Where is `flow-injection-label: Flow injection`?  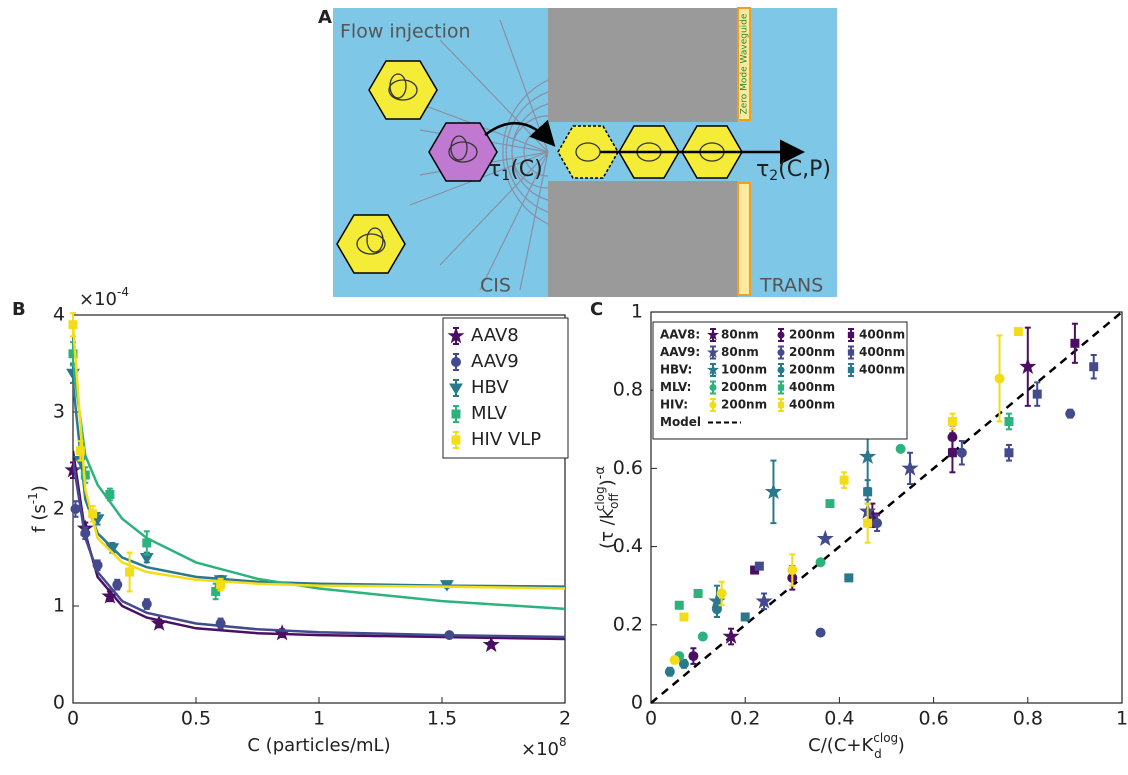 flow-injection-label: Flow injection is located at coordinates (405, 32).